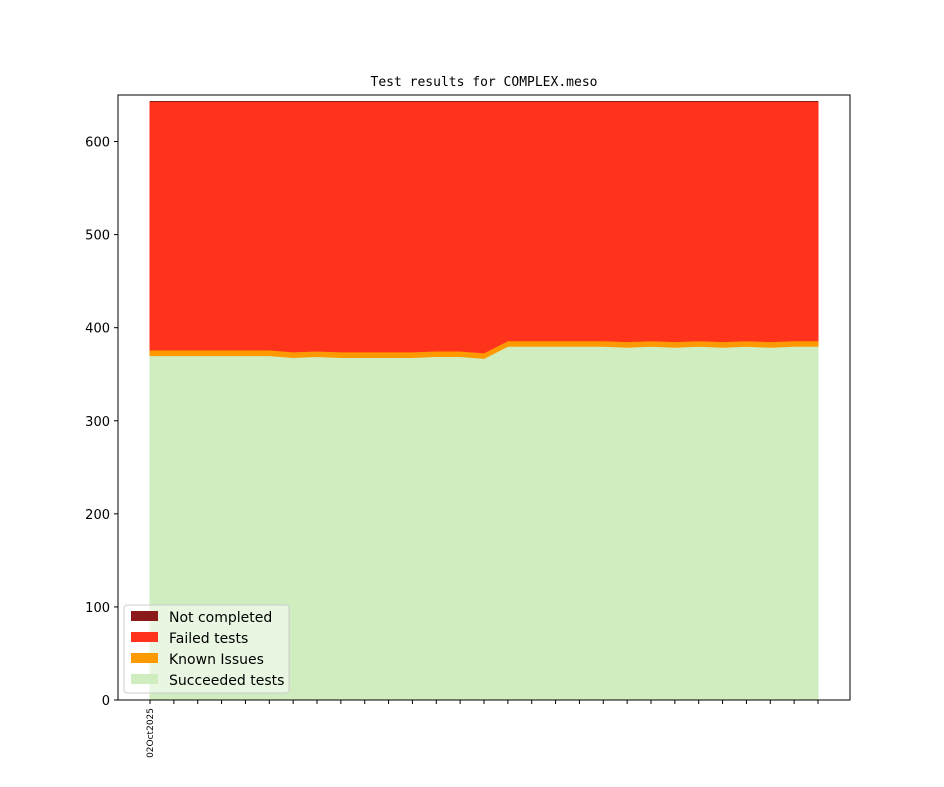 The image size is (944, 787). I want to click on legend-box, so click(206, 649).